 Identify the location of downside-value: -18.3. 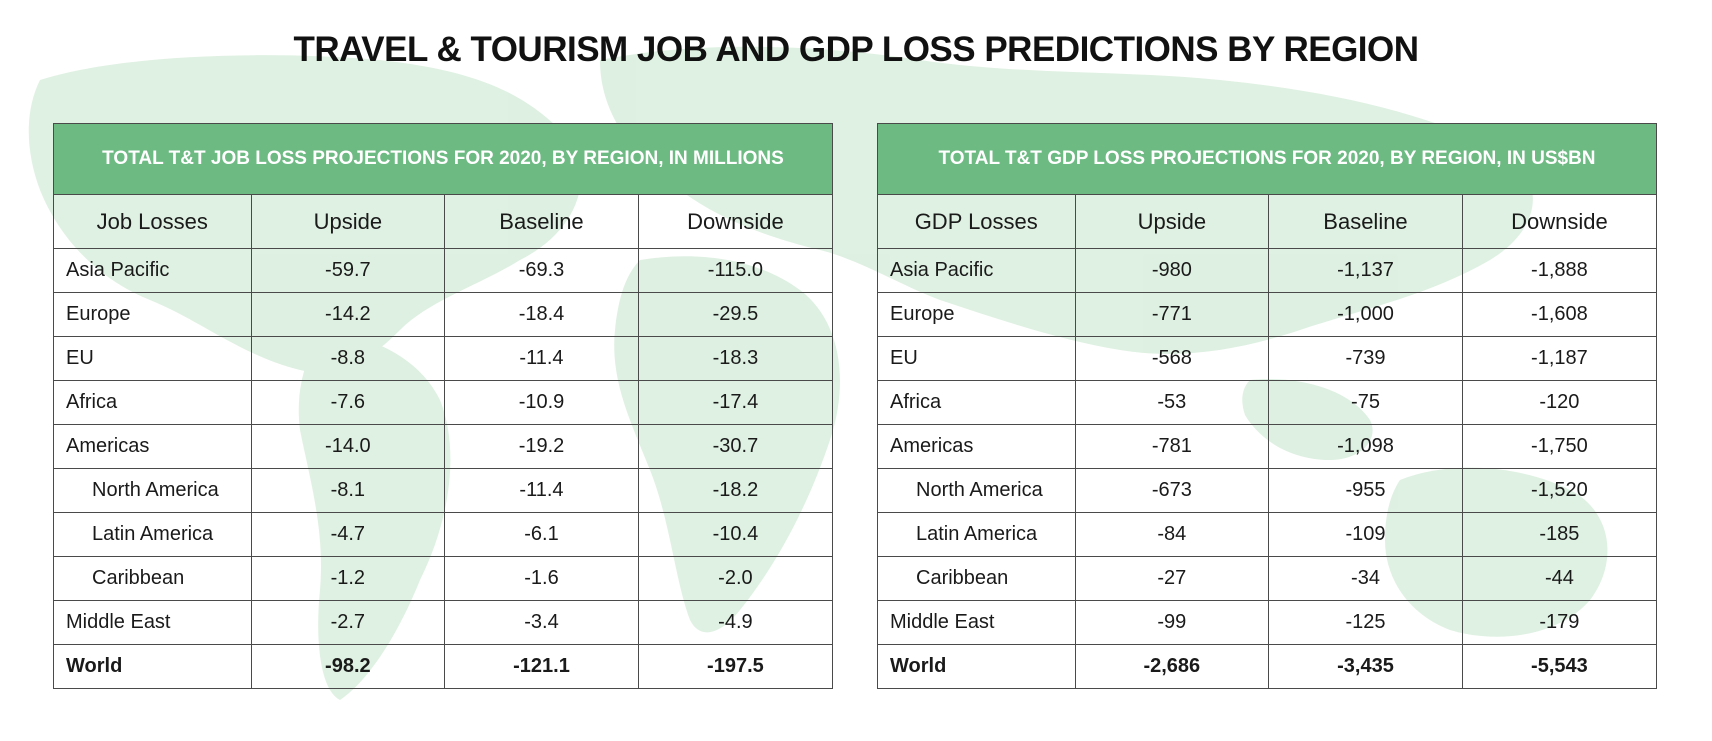
(734, 358).